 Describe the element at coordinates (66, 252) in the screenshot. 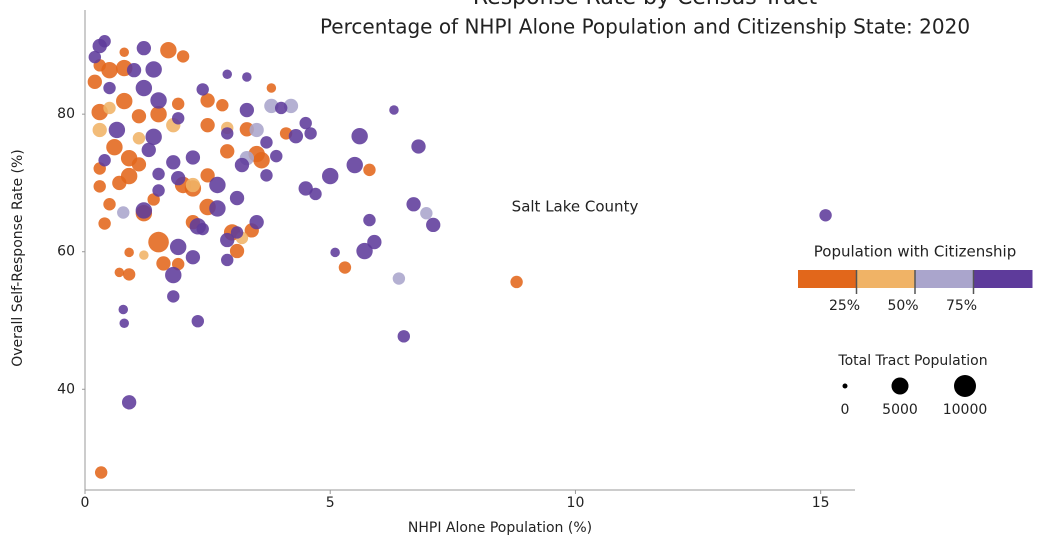

I see `y-tick-label: 60` at that location.